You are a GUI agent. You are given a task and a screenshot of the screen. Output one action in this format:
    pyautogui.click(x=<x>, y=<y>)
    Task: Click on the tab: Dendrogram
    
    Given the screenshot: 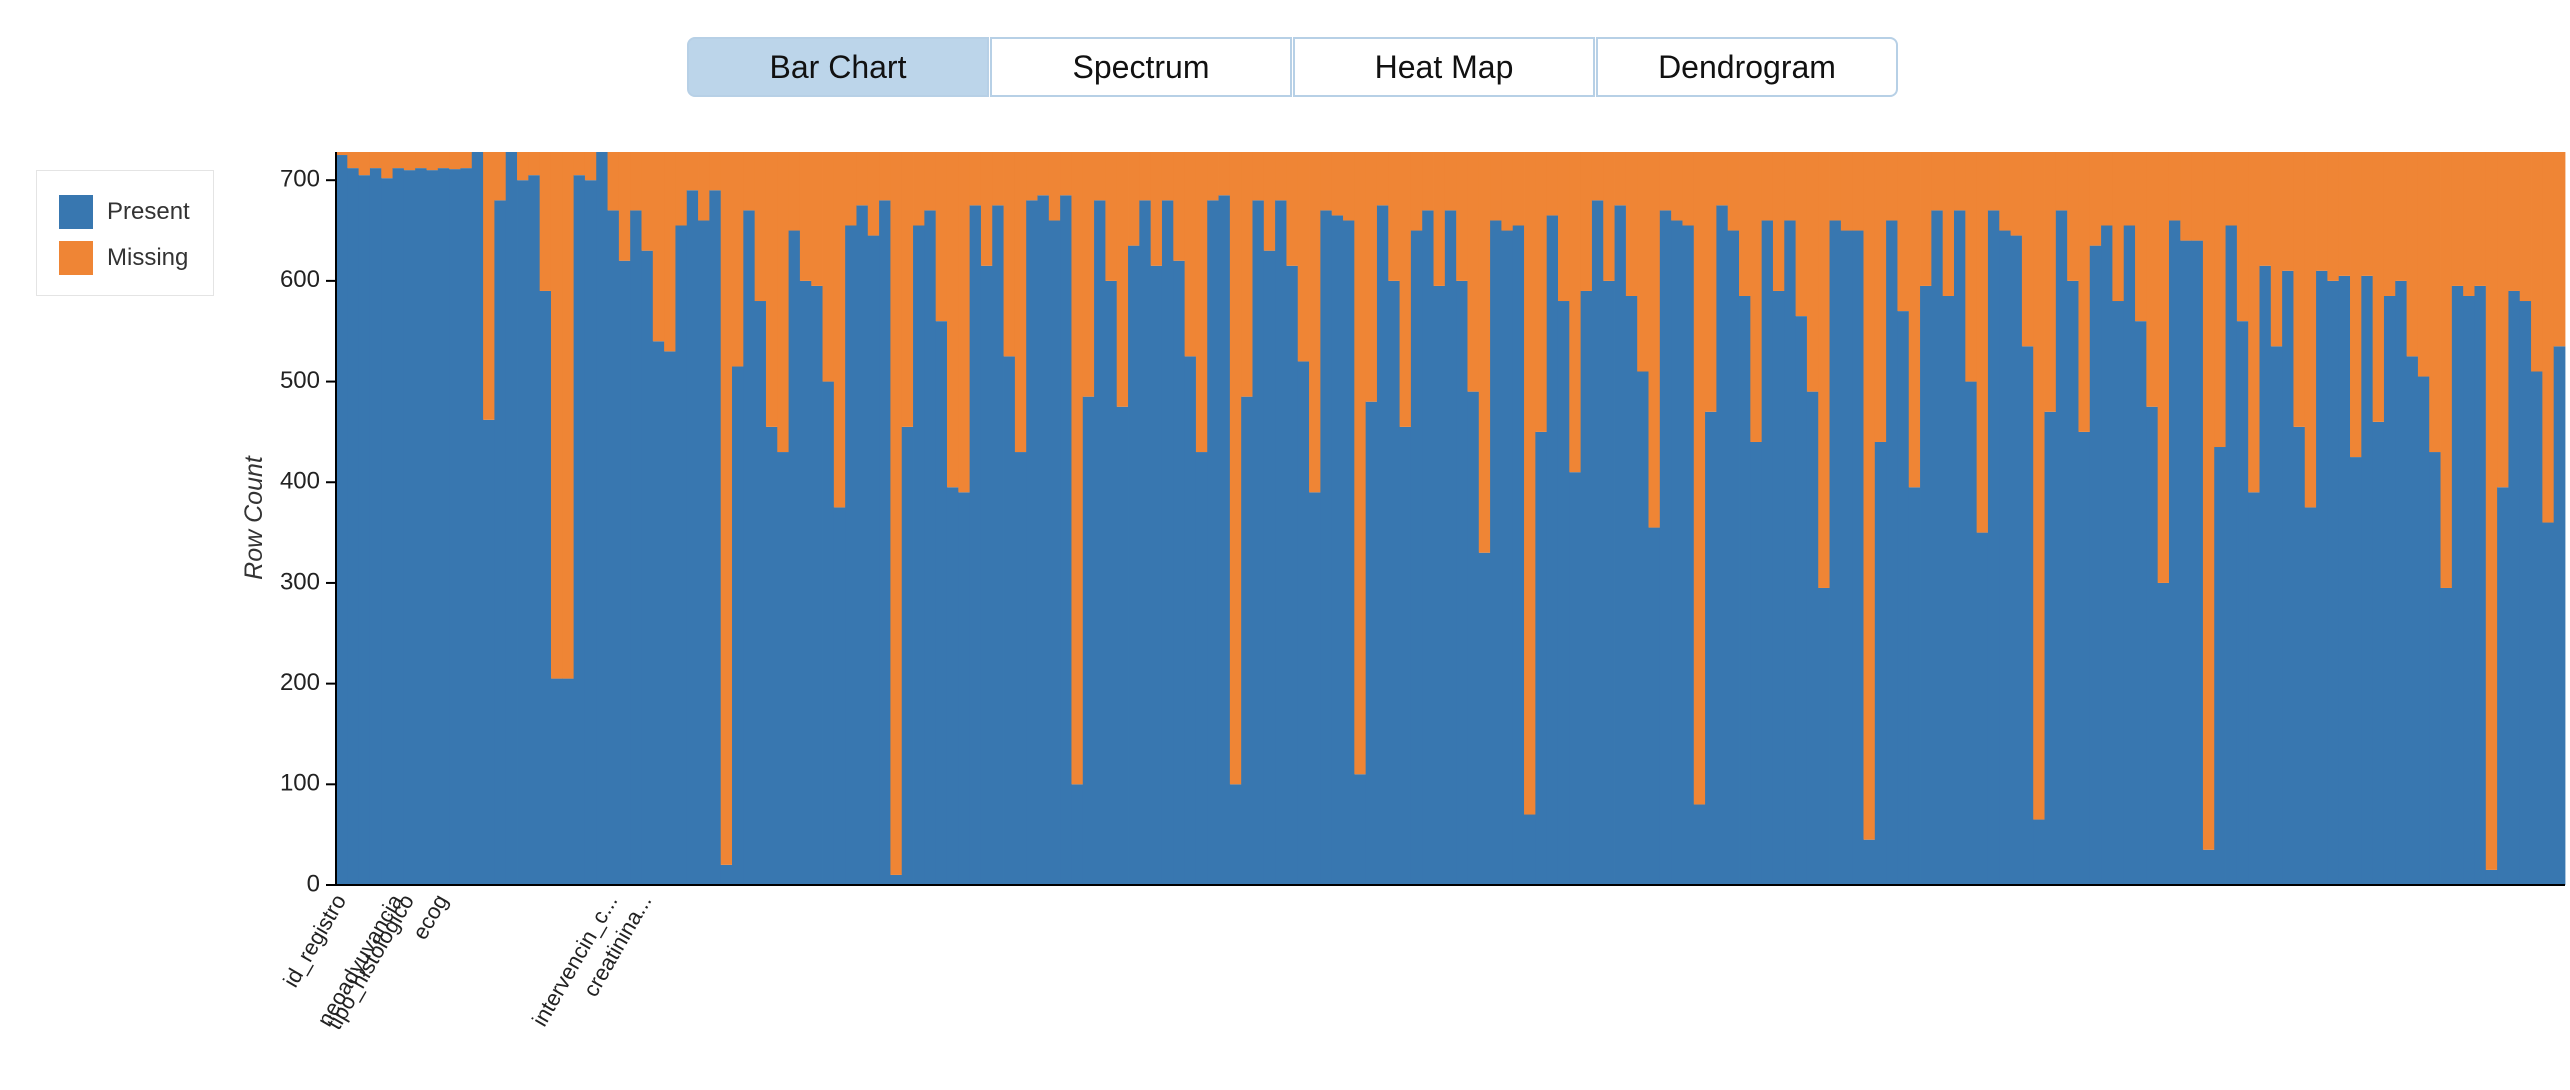 What is the action you would take?
    pyautogui.click(x=1747, y=67)
    